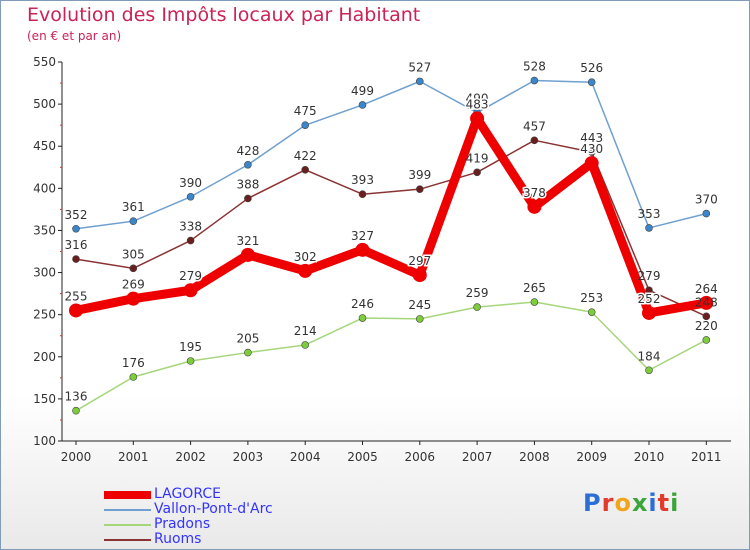  What do you see at coordinates (190, 457) in the screenshot?
I see `x-tick-label: 2002` at bounding box center [190, 457].